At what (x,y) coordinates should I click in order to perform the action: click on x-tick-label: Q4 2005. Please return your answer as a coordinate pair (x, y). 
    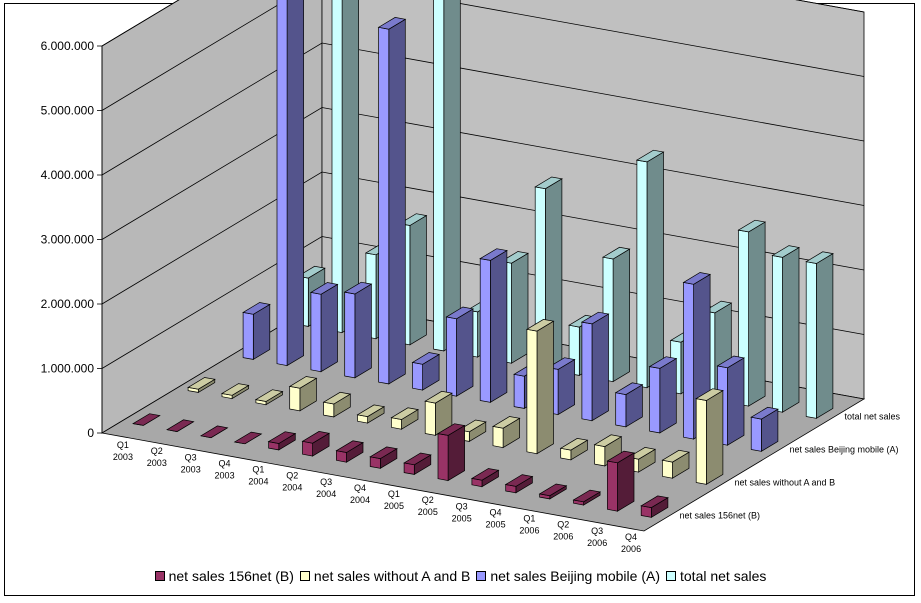
    Looking at the image, I should click on (496, 518).